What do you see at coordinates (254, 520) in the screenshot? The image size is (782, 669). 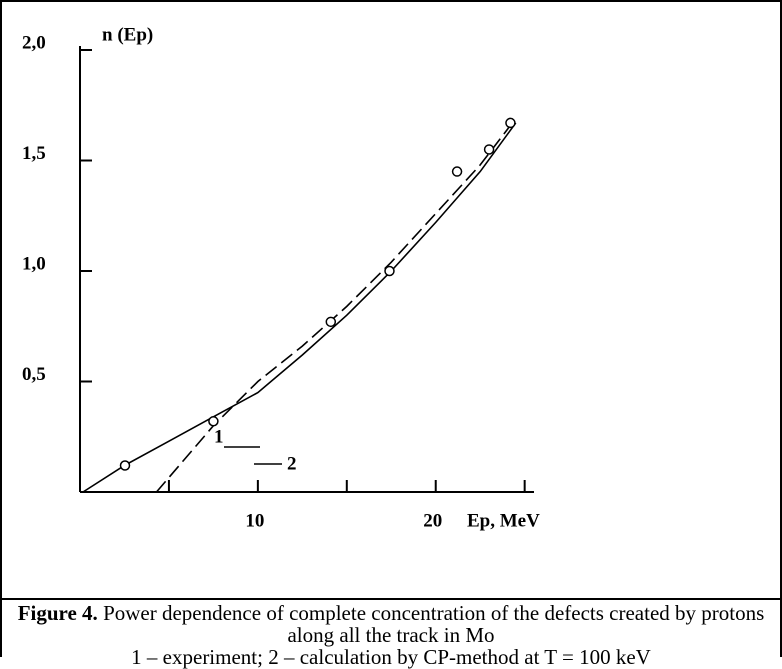 I see `x-tick-label: 10` at bounding box center [254, 520].